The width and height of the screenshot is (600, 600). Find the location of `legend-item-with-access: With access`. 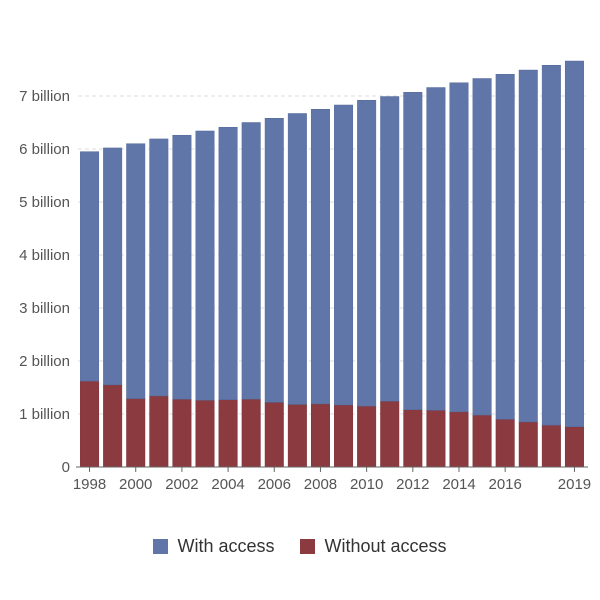

legend-item-with-access: With access is located at coordinates (213, 546).